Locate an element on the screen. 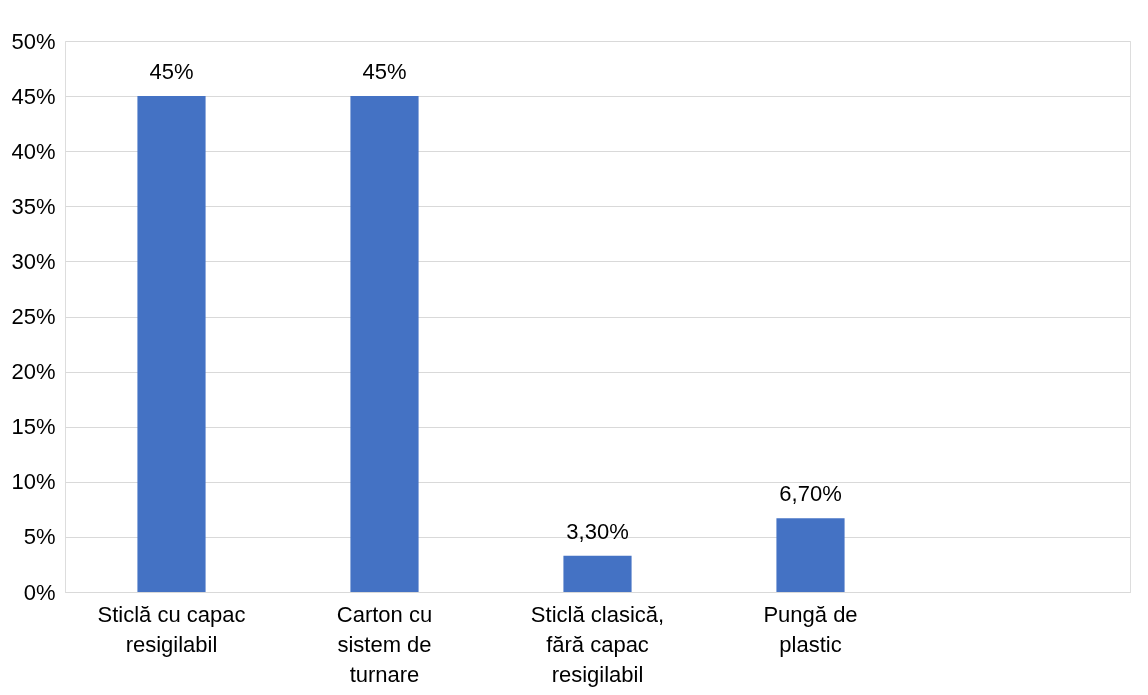 The width and height of the screenshot is (1148, 695). y-tick-label: 35% is located at coordinates (33, 206).